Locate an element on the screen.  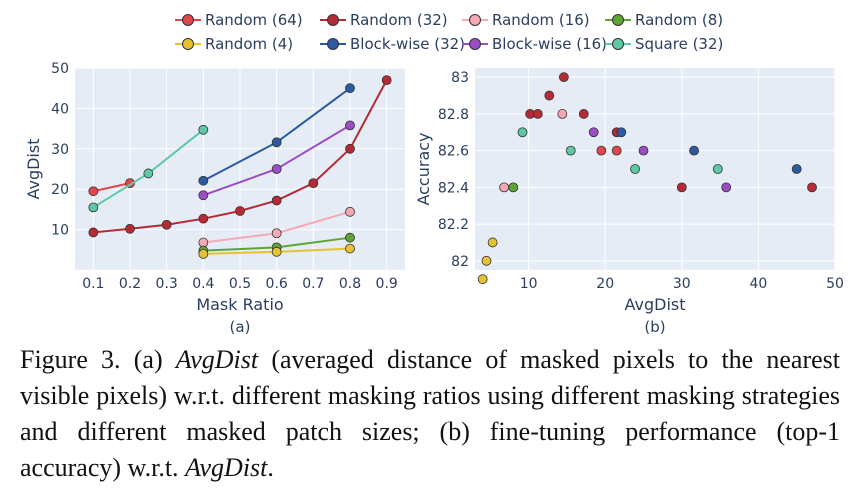
legend-label: Random (64) is located at coordinates (254, 20).